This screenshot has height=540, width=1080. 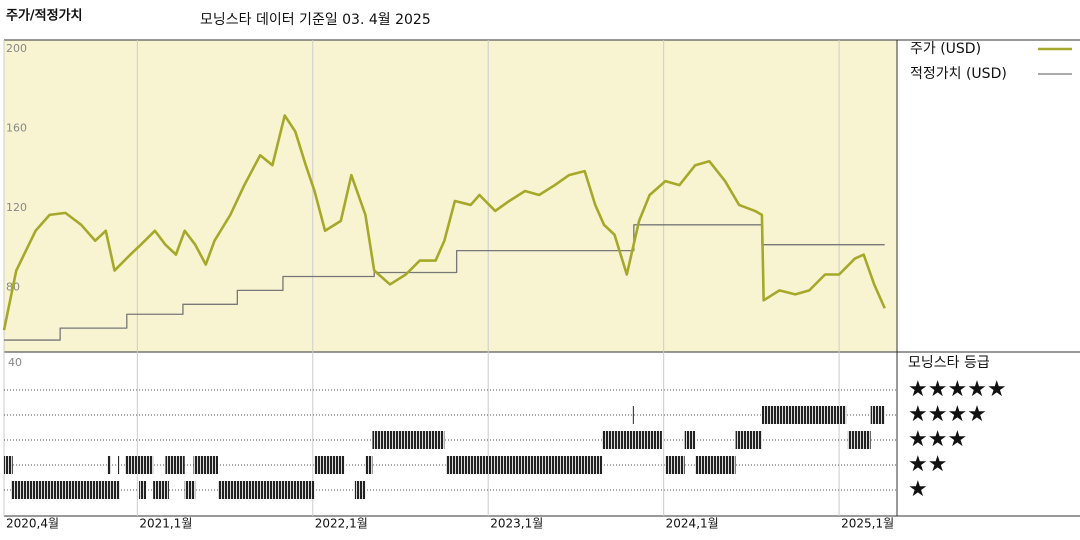 I want to click on legend-label: 적정가치 (USD), so click(x=958, y=74).